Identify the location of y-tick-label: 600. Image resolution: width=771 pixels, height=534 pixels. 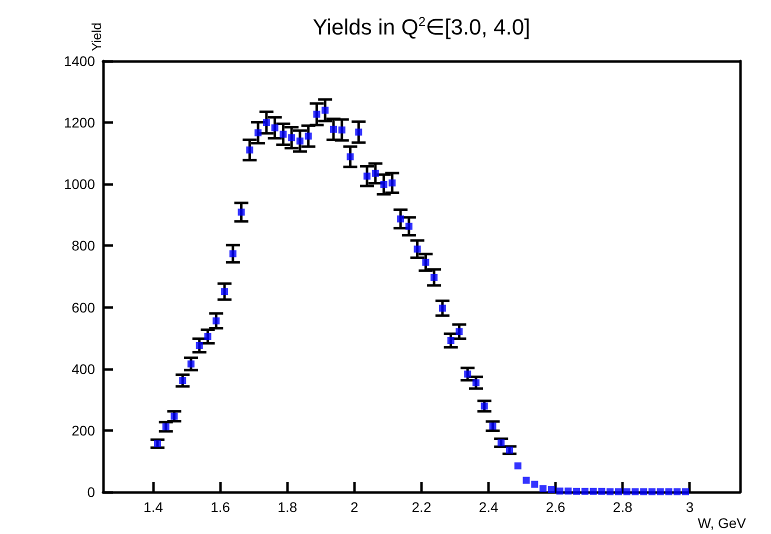
(84, 307).